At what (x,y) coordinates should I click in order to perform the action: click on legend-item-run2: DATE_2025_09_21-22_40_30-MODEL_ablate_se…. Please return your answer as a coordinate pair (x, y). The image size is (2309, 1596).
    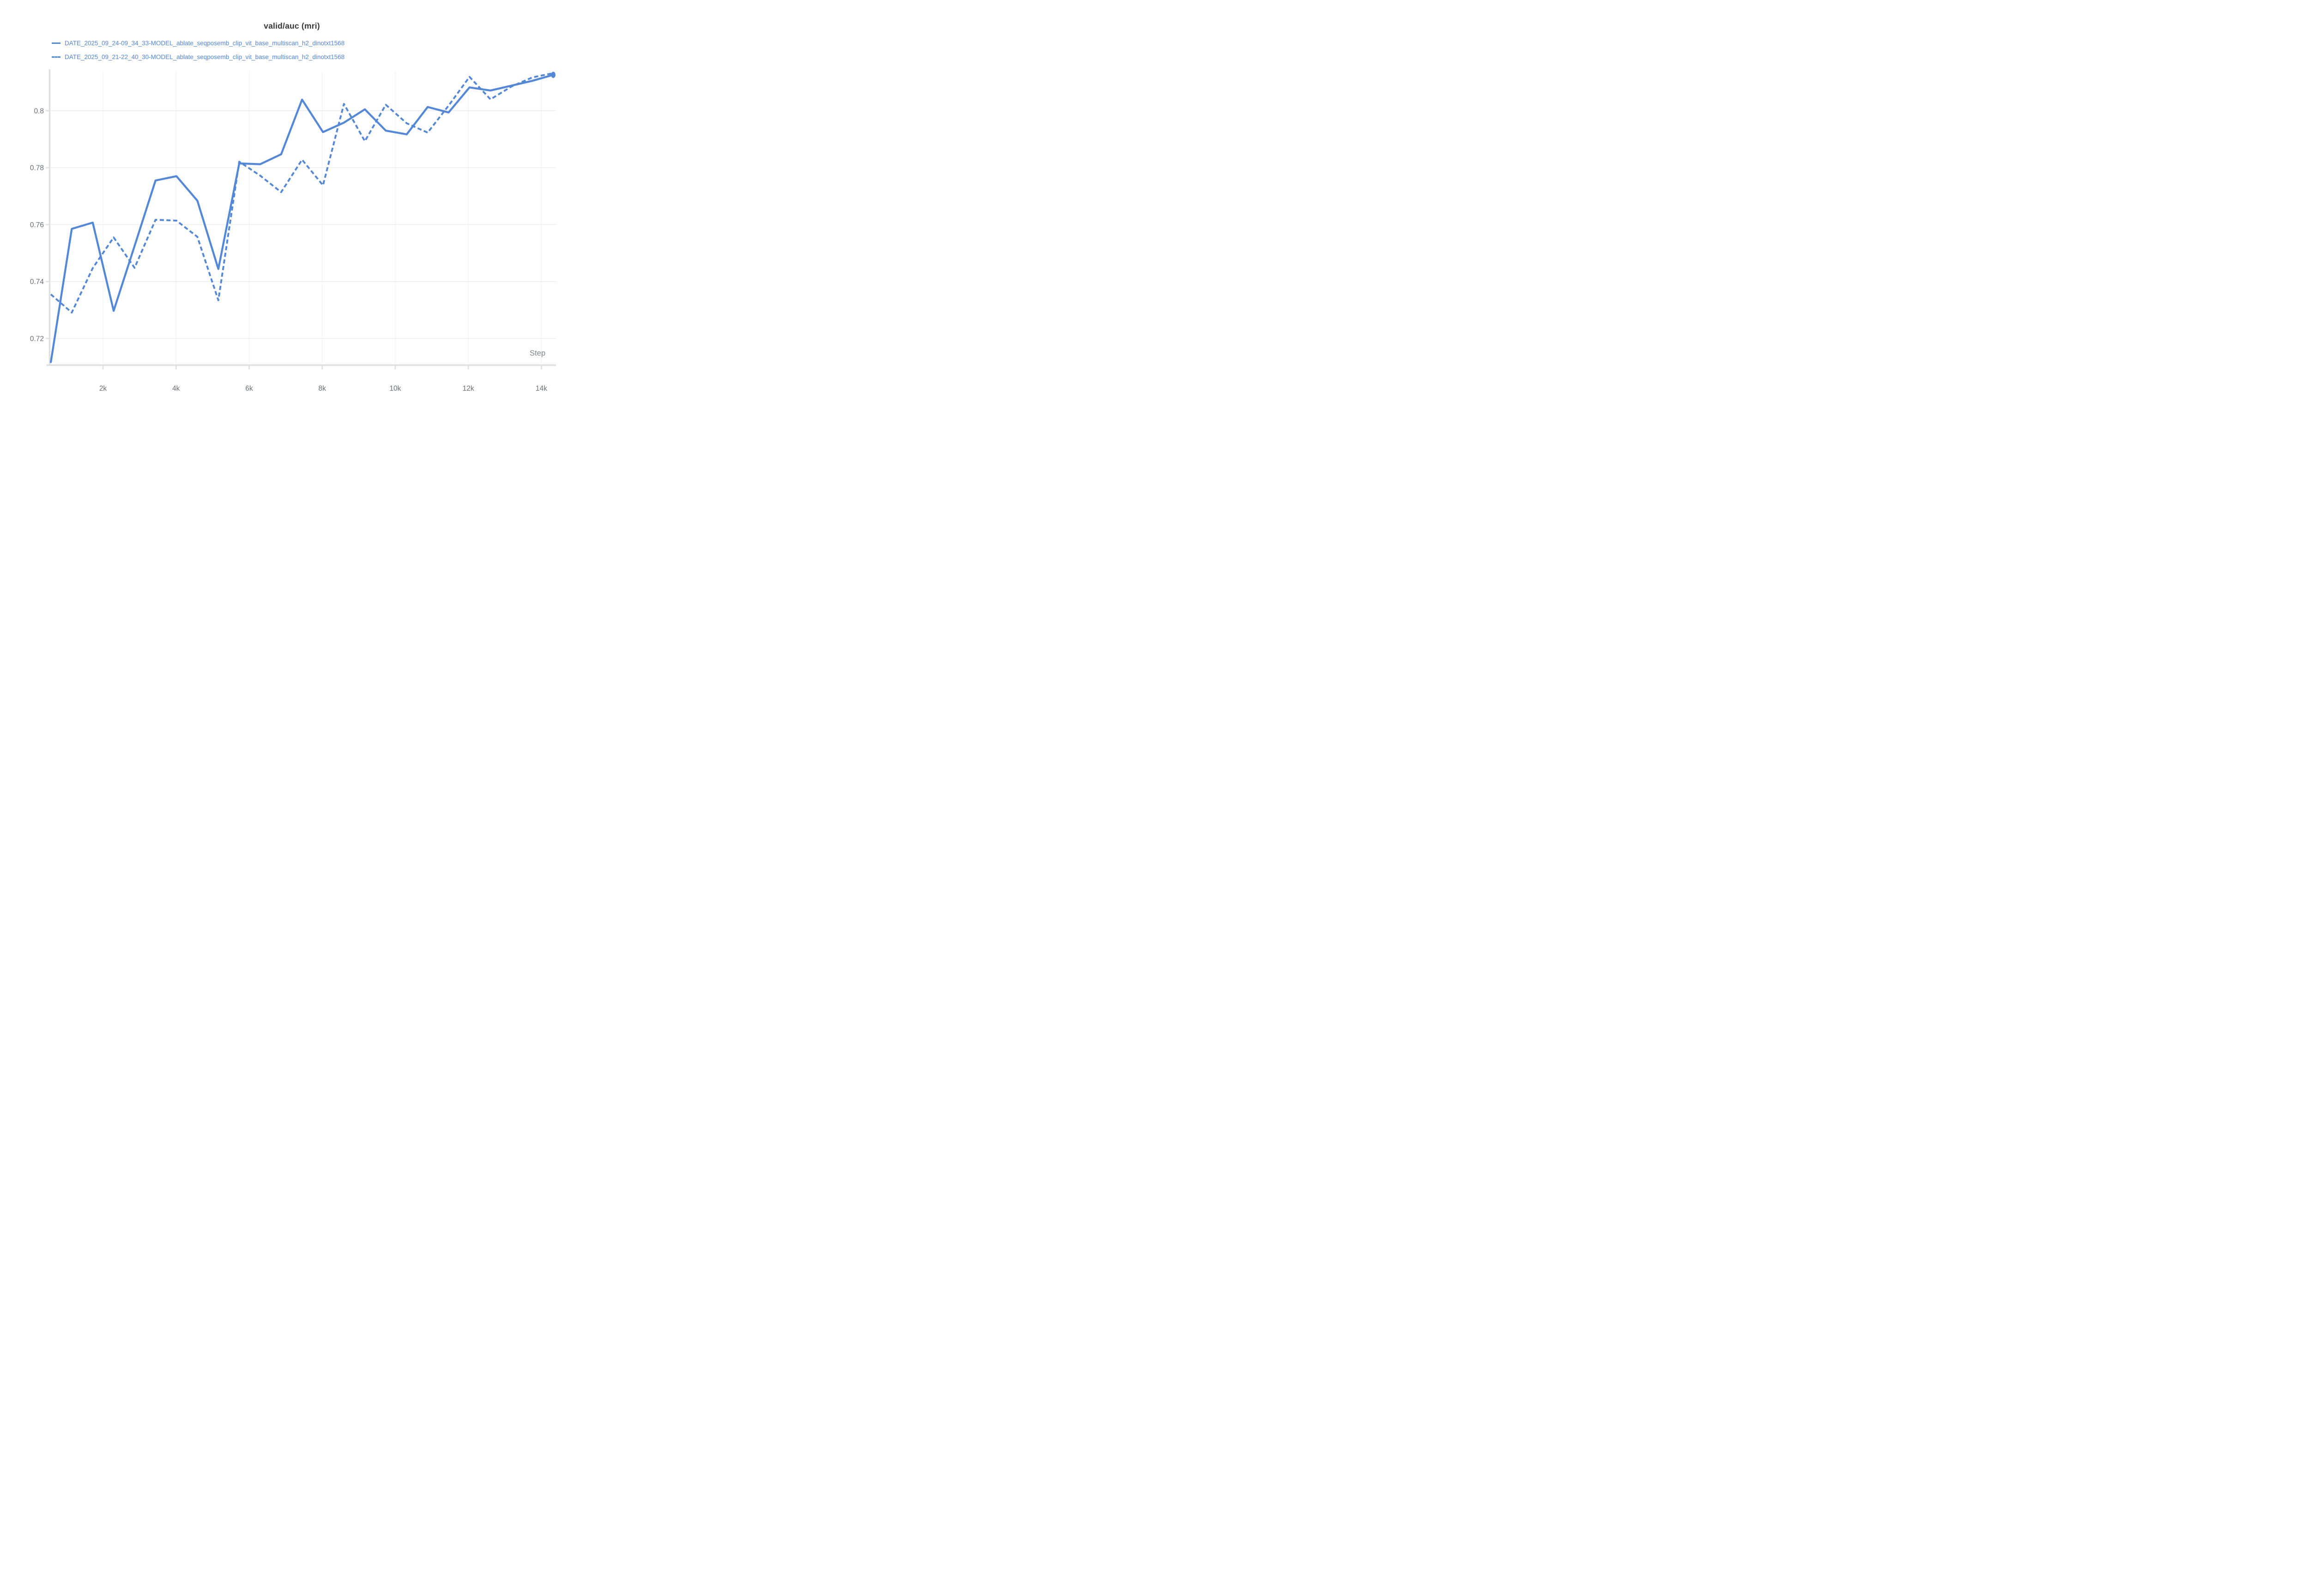
    Looking at the image, I should click on (198, 57).